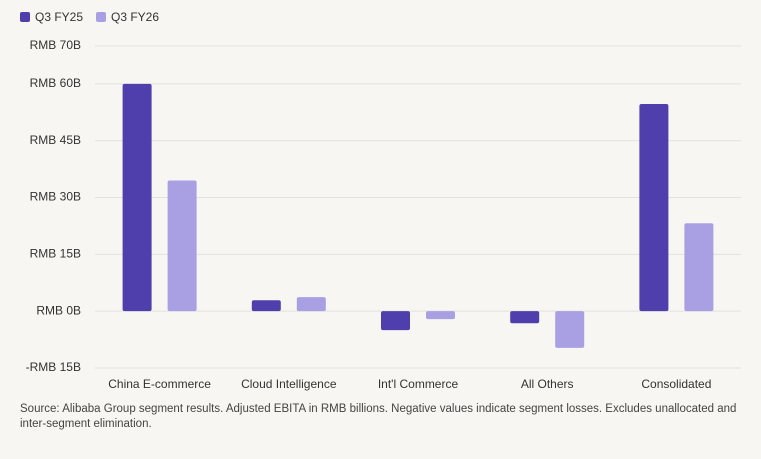  I want to click on x-tick-label: Int'l Commerce, so click(418, 384).